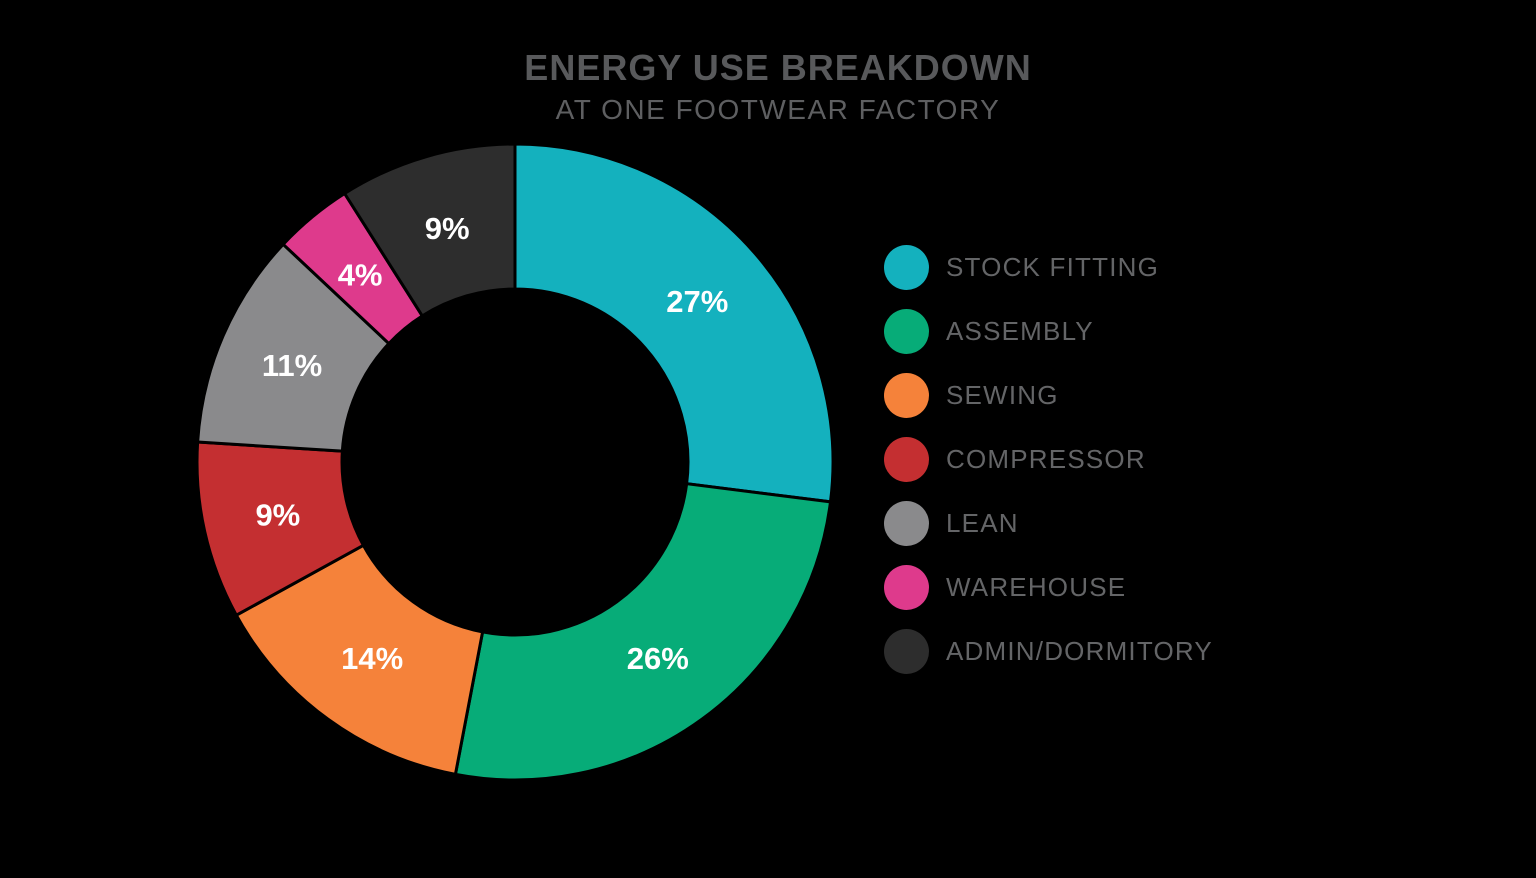 Image resolution: width=1536 pixels, height=878 pixels. What do you see at coordinates (1036, 587) in the screenshot?
I see `legend-item-label: WAREHOUSE` at bounding box center [1036, 587].